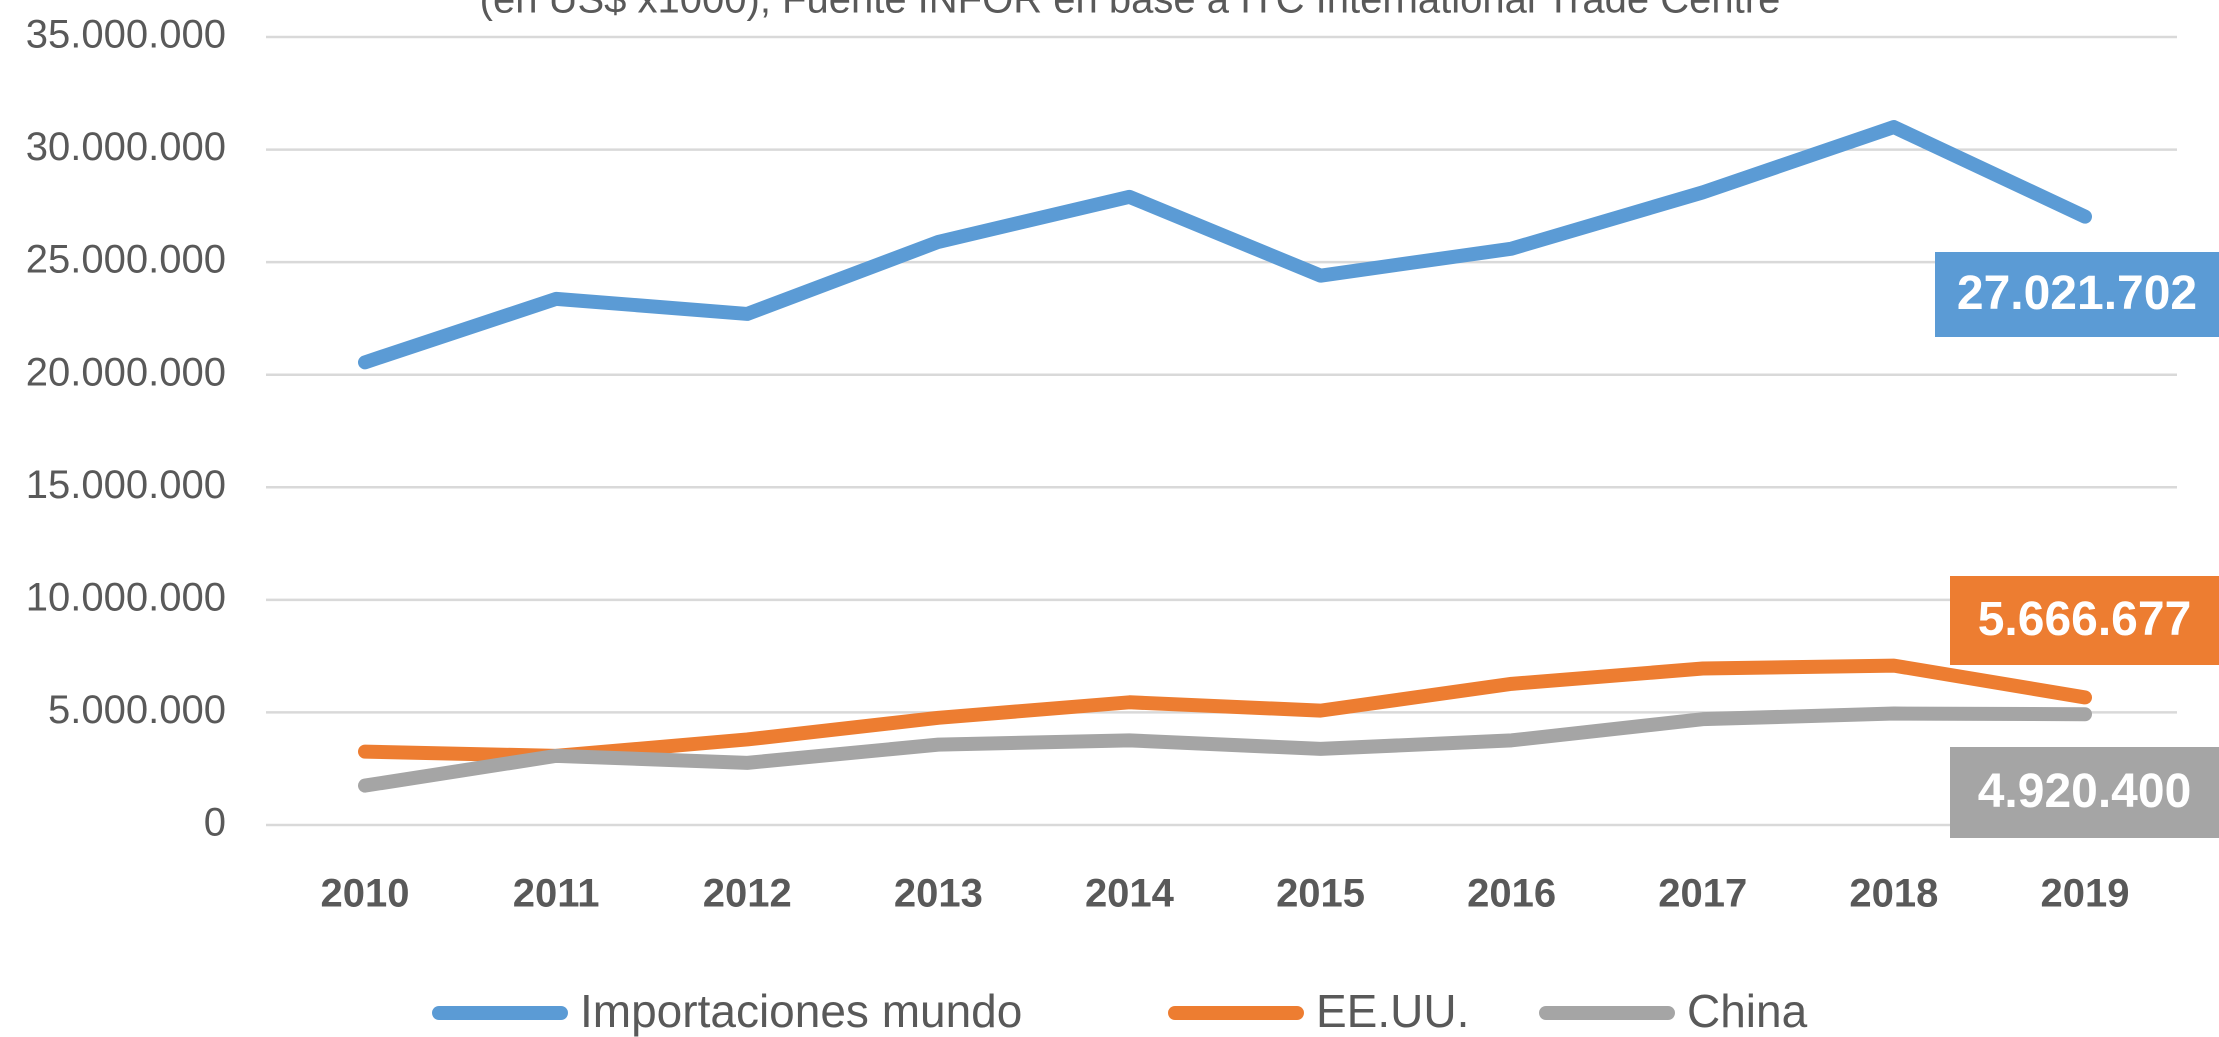 The width and height of the screenshot is (2219, 1037). I want to click on y-tick-label: 10.000.000, so click(126, 597).